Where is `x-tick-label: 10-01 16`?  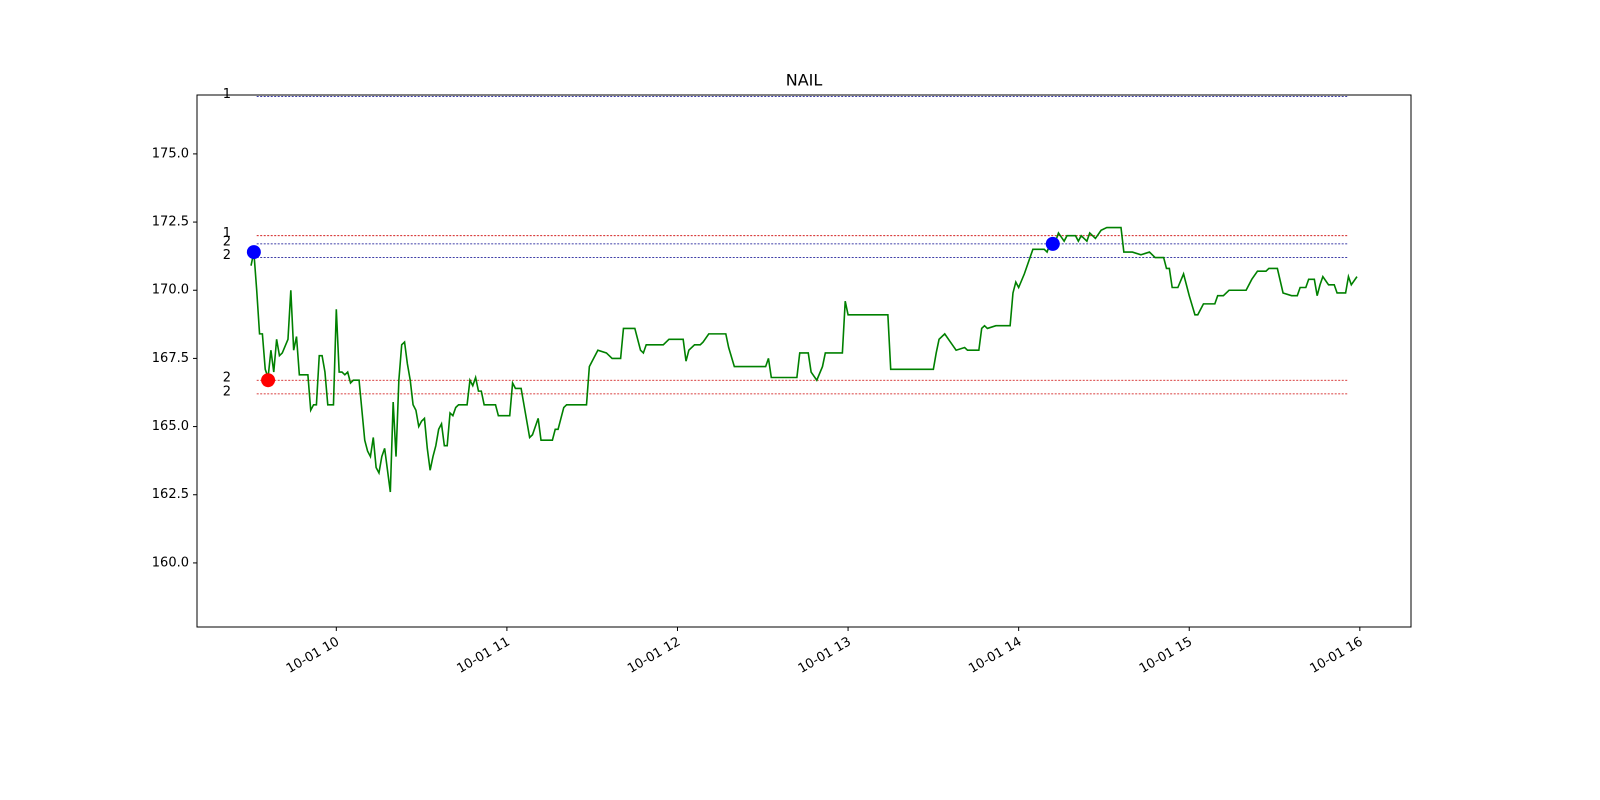 x-tick-label: 10-01 16 is located at coordinates (1336, 656).